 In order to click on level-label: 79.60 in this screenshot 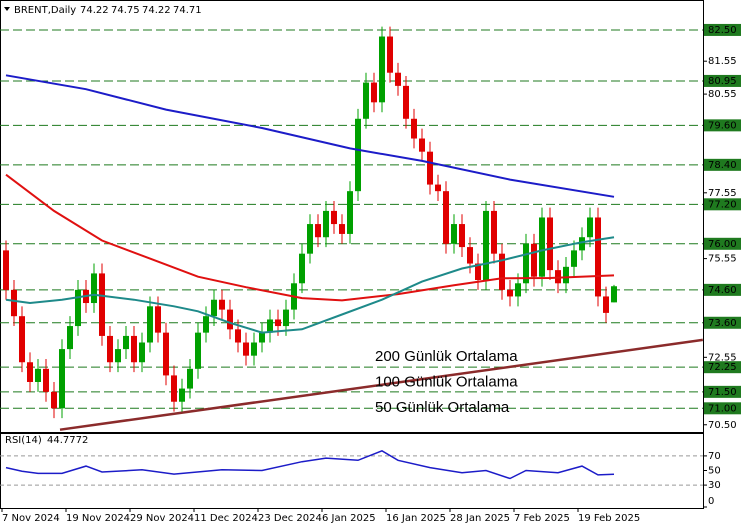, I will do `click(722, 125)`.